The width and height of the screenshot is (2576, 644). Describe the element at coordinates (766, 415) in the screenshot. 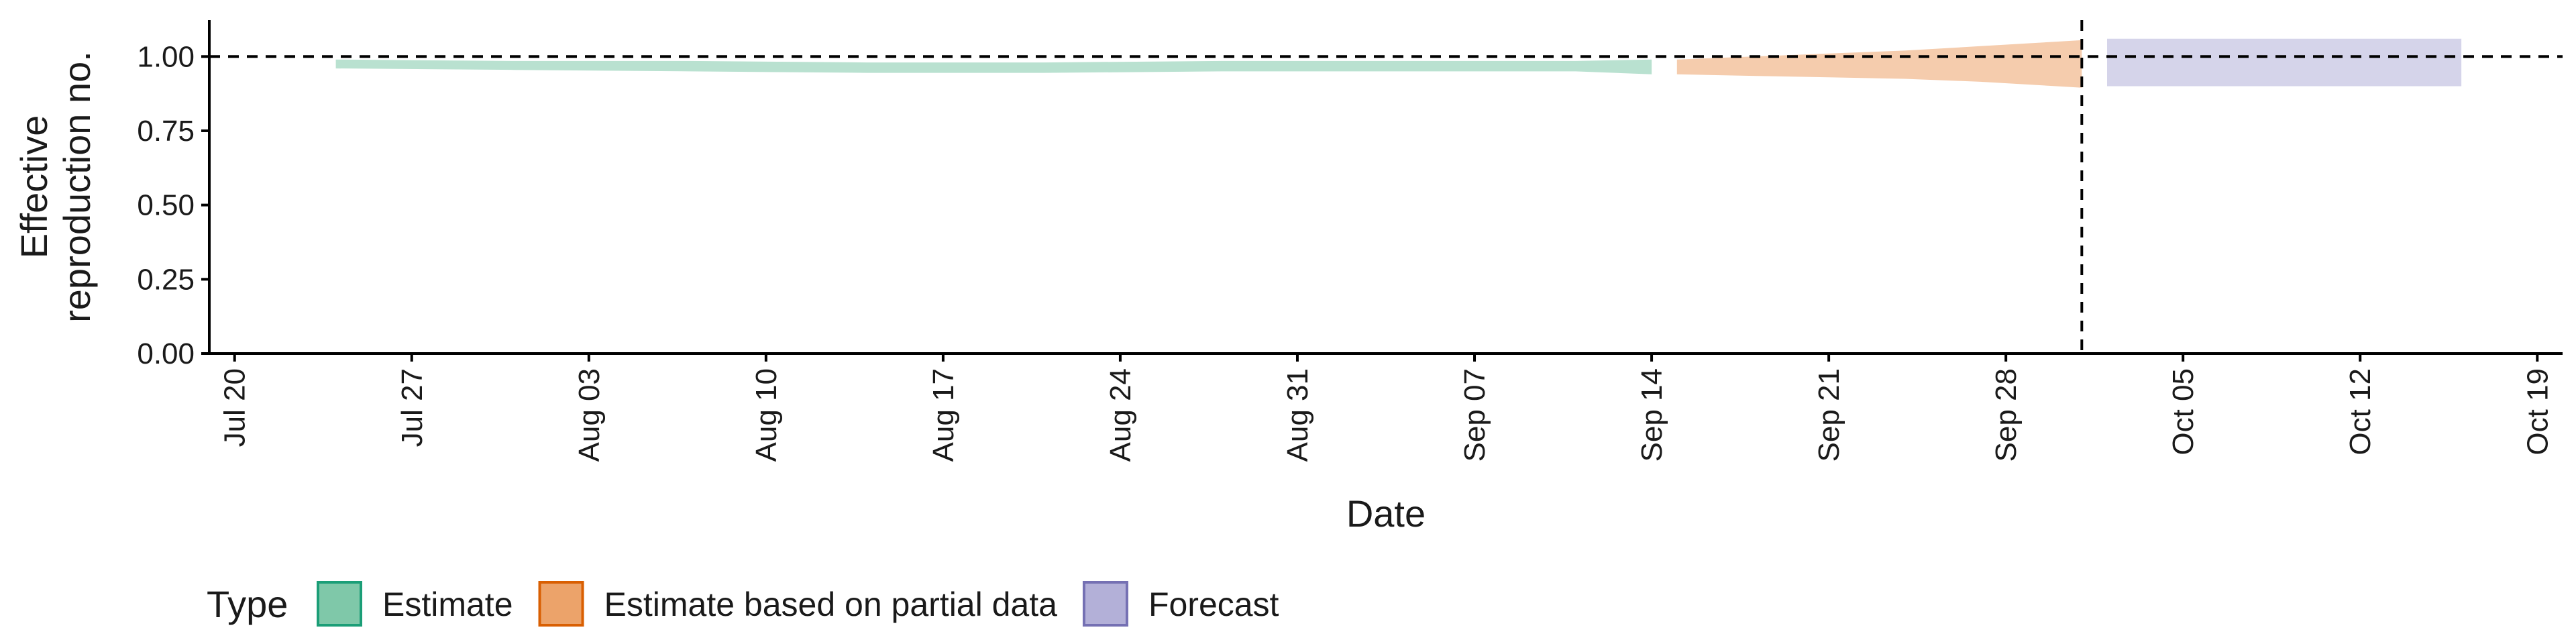

I see `x-tick-label: Aug 10` at that location.